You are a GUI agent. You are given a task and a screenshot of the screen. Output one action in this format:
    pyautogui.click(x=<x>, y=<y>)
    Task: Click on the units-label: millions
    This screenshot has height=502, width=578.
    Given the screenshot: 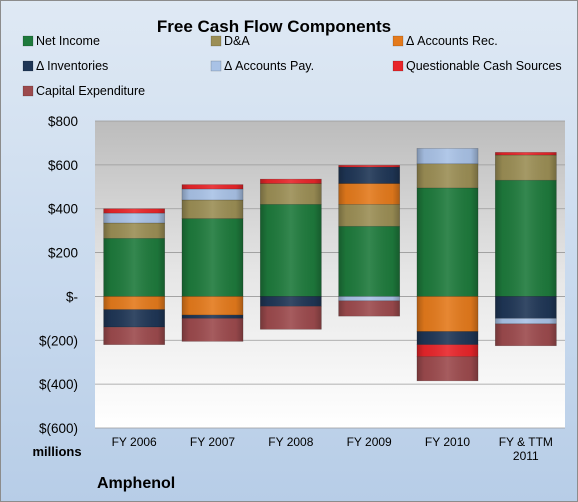 What is the action you would take?
    pyautogui.click(x=56, y=451)
    